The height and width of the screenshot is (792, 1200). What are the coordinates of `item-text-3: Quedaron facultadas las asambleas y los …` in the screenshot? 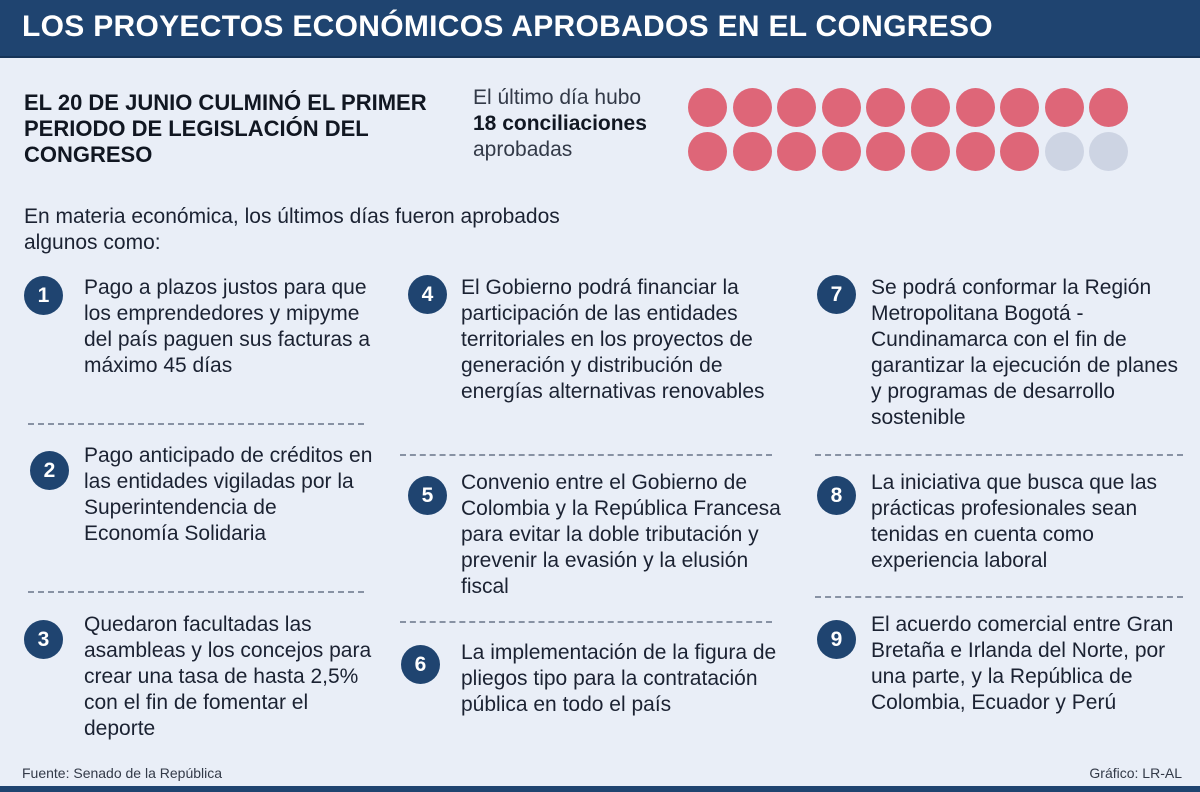 It's located at (228, 676).